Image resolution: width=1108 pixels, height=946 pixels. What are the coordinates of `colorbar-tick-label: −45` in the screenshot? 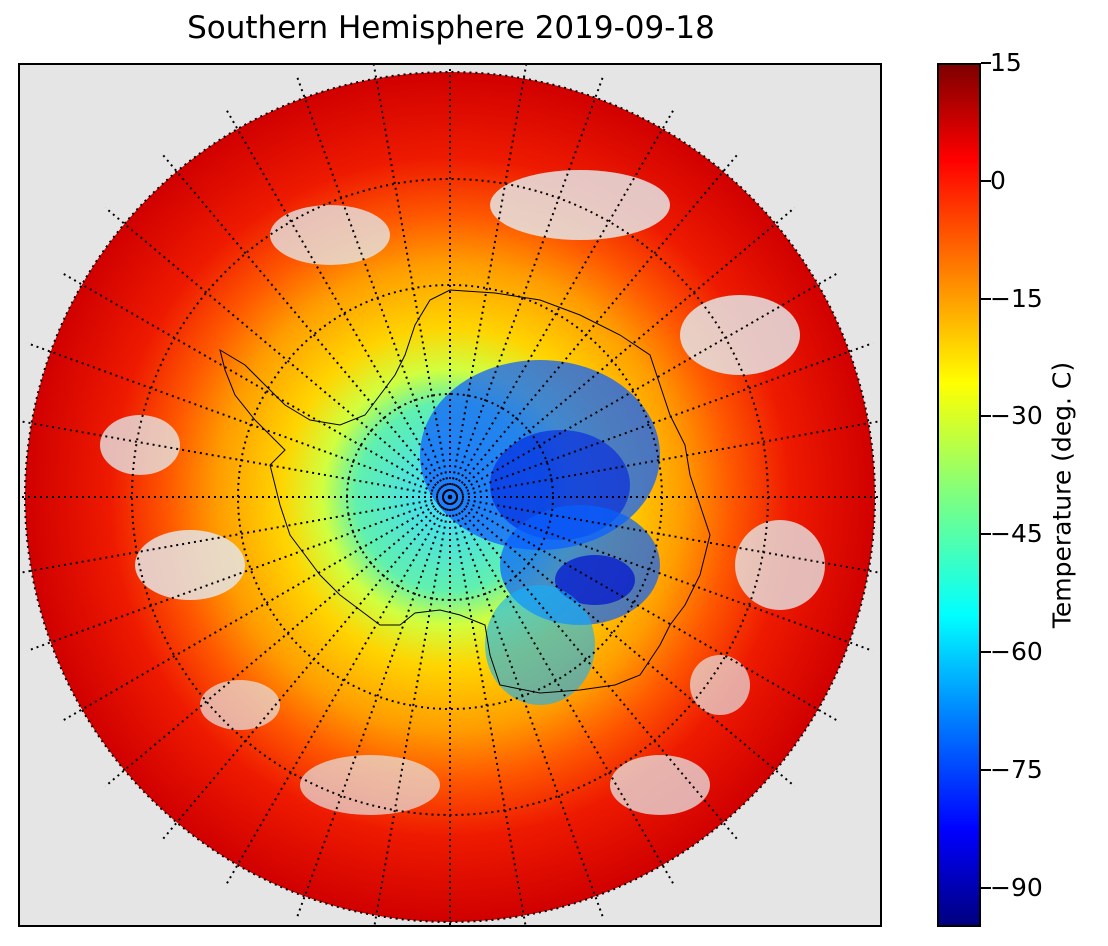 It's located at (1016, 534).